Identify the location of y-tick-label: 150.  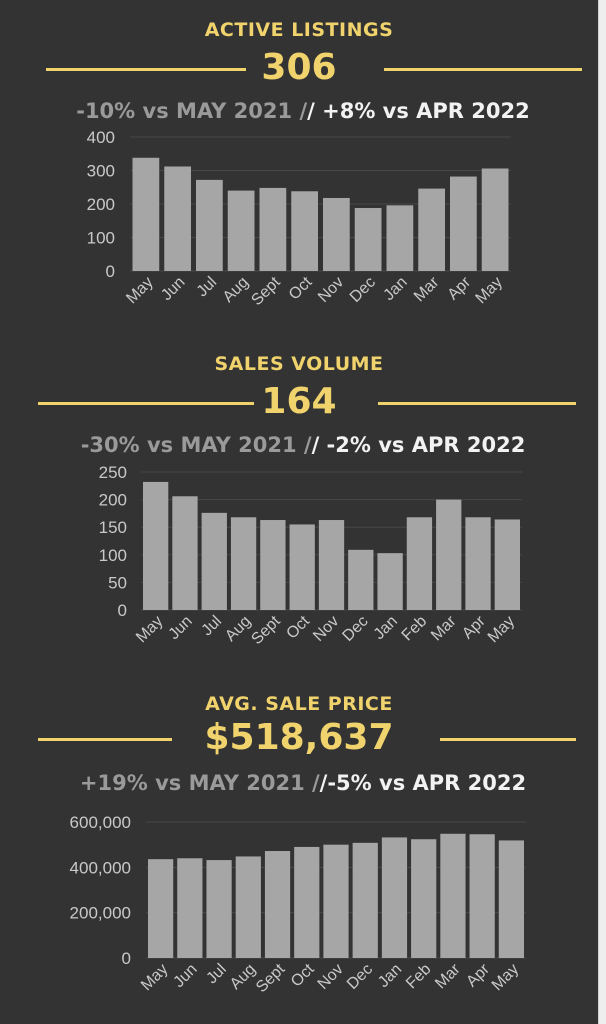
(113, 527).